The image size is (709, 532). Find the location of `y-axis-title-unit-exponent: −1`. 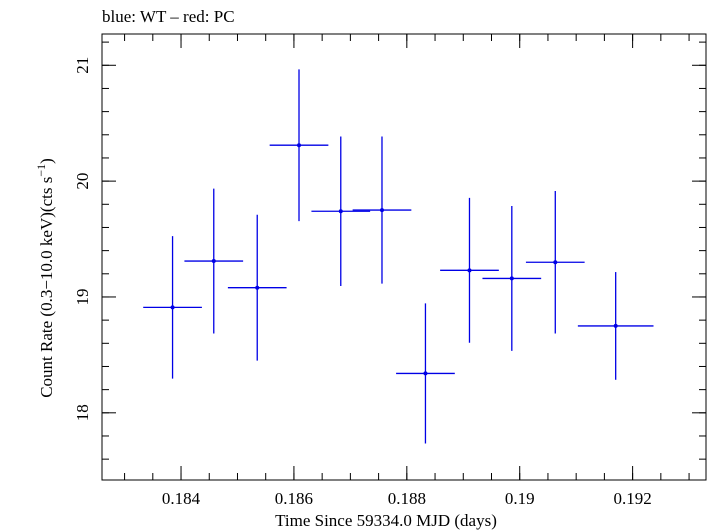

y-axis-title-unit-exponent: −1 is located at coordinates (41, 170).